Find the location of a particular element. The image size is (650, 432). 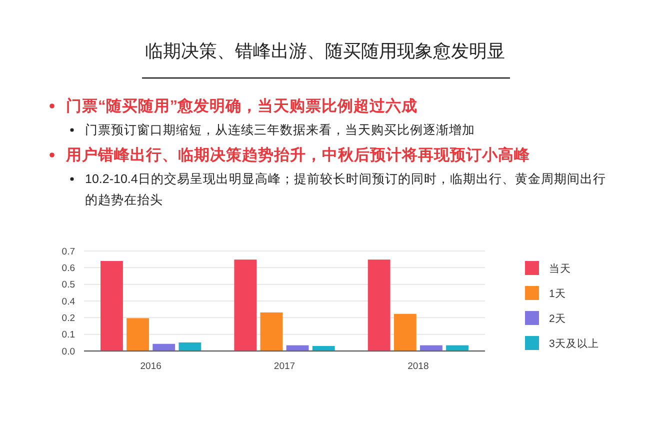

x-tick-label: 2018 is located at coordinates (418, 366).